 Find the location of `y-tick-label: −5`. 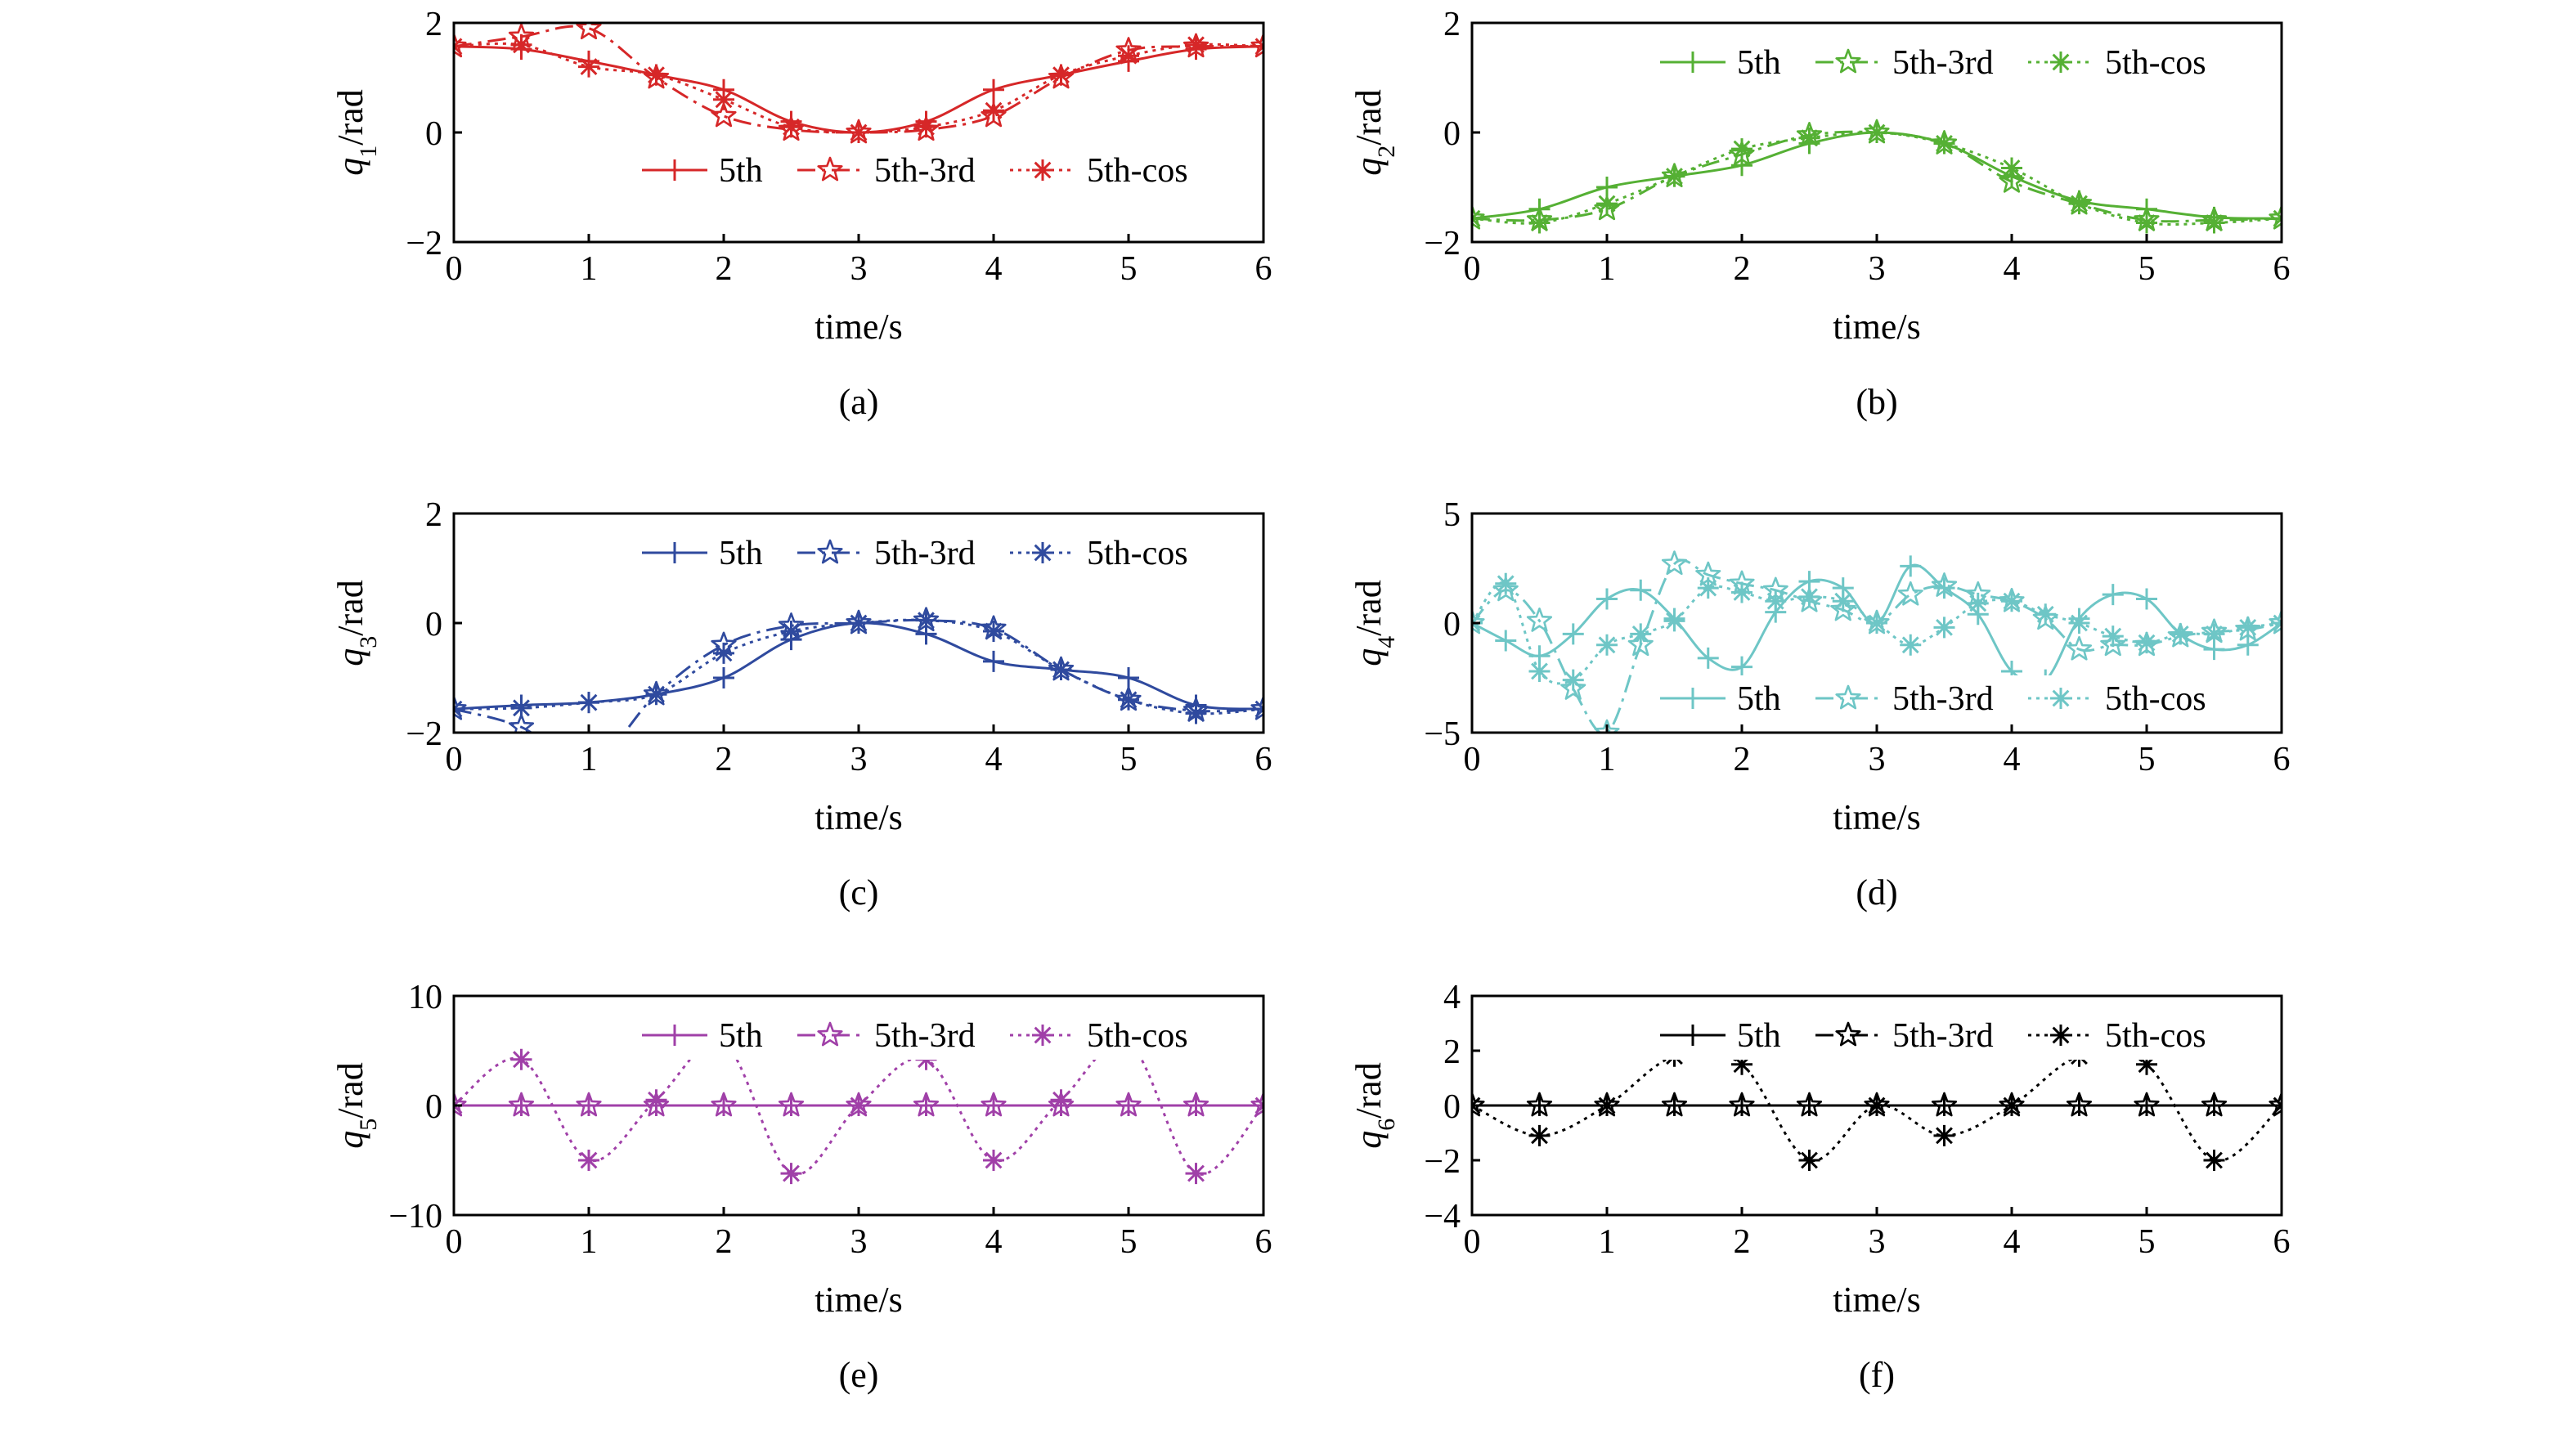

y-tick-label: −5 is located at coordinates (1442, 734).